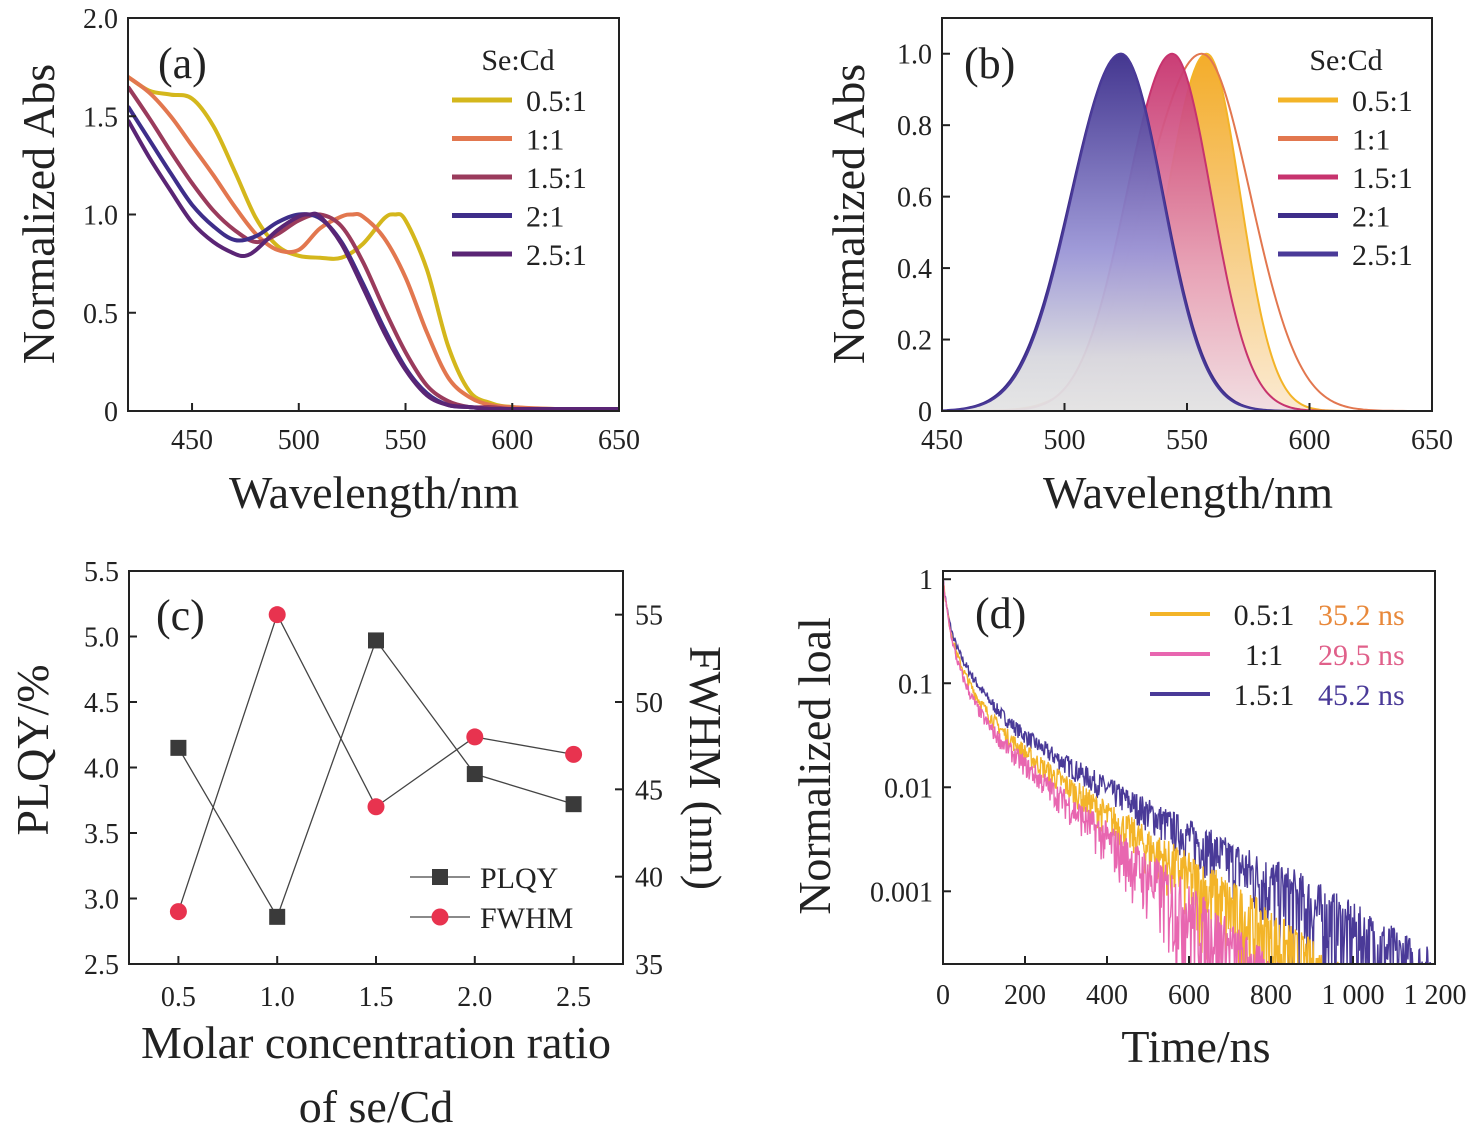 This screenshot has height=1141, width=1476. I want to click on panel-a-xlabel: Wavelength/nm, so click(374, 492).